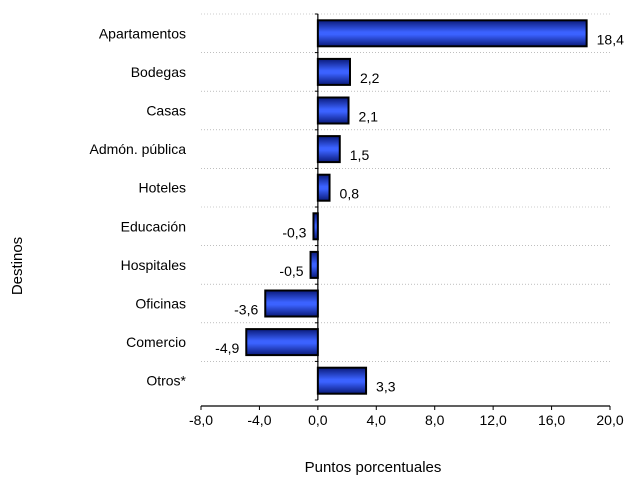 The image size is (634, 478). Describe the element at coordinates (246, 310) in the screenshot. I see `data-label: -3,6` at that location.